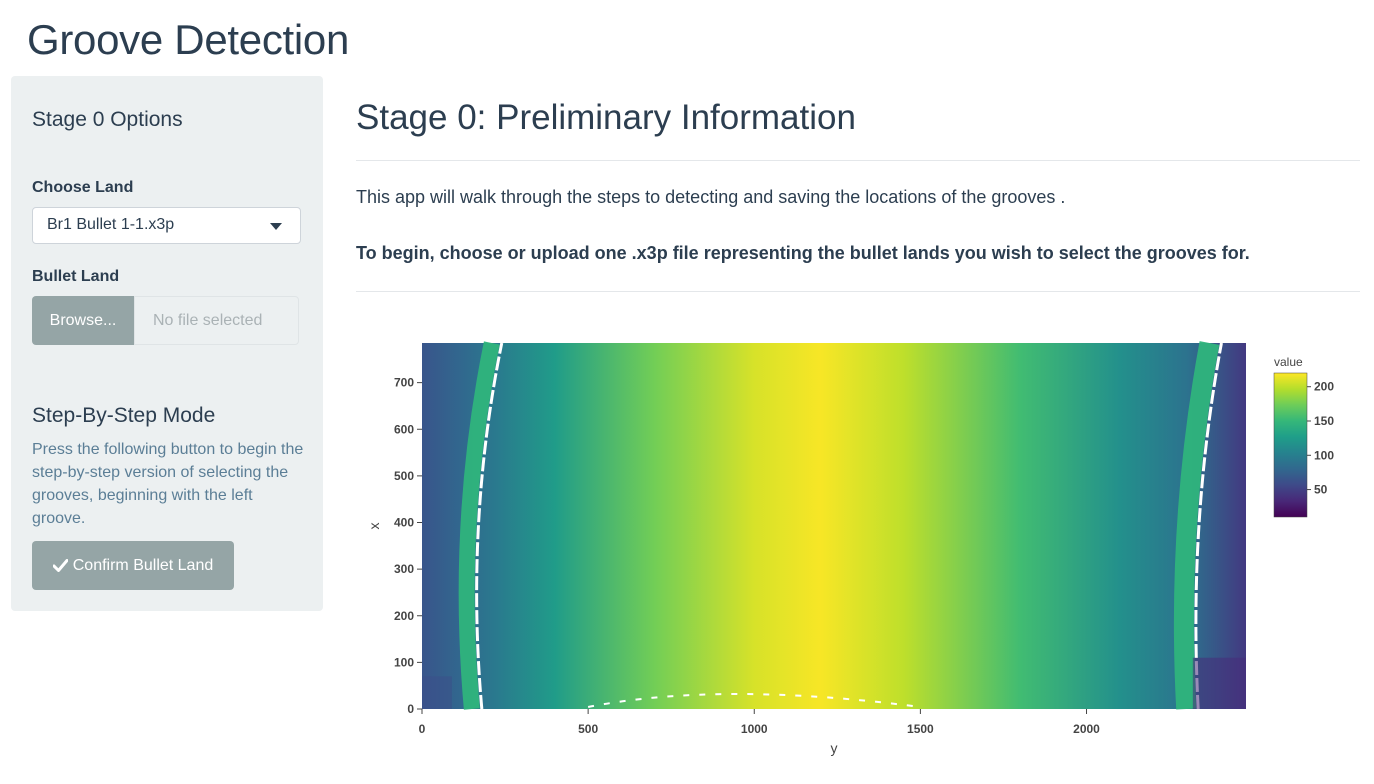 This screenshot has height=784, width=1374. What do you see at coordinates (1288, 362) in the screenshot?
I see `colorbar-title: value` at bounding box center [1288, 362].